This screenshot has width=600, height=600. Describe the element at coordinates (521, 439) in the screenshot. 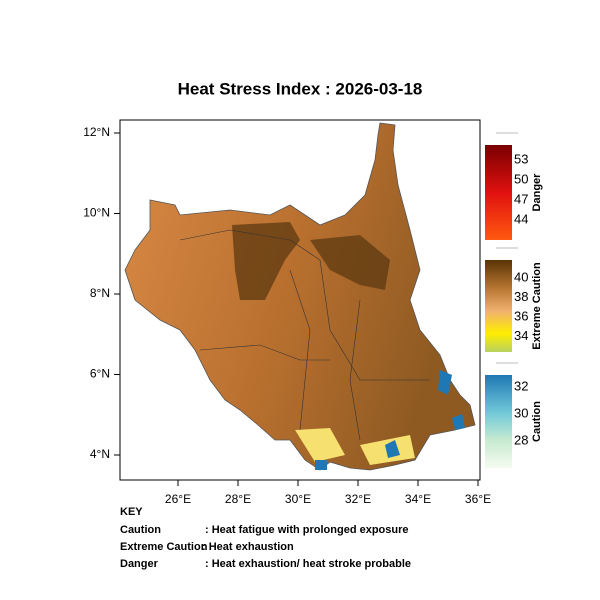

I see `legend-label: 28` at that location.